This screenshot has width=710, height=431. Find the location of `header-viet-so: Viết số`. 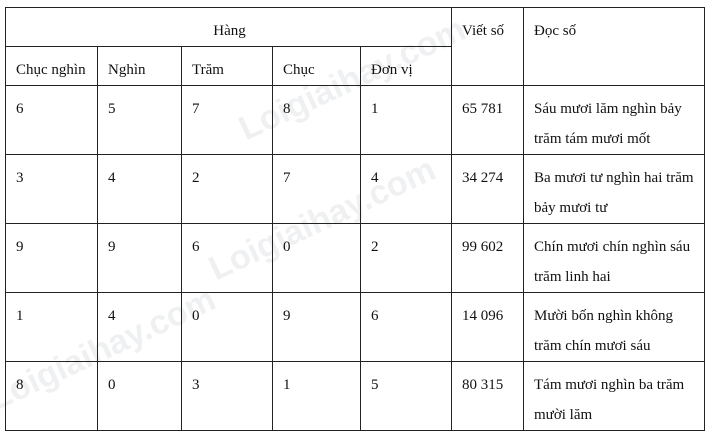

header-viet-so: Viết số is located at coordinates (488, 46).